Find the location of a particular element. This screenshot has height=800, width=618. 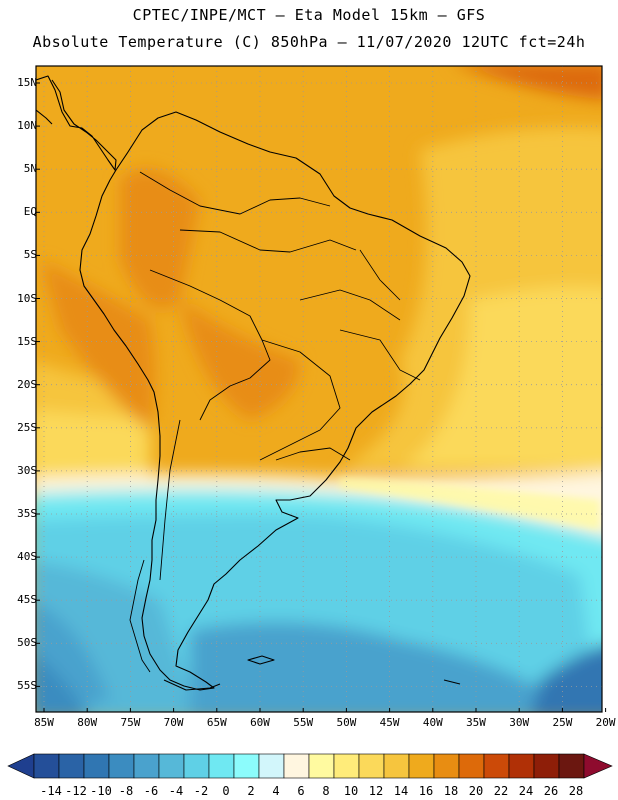

field-band-20-andes is located at coordinates (160, 238).